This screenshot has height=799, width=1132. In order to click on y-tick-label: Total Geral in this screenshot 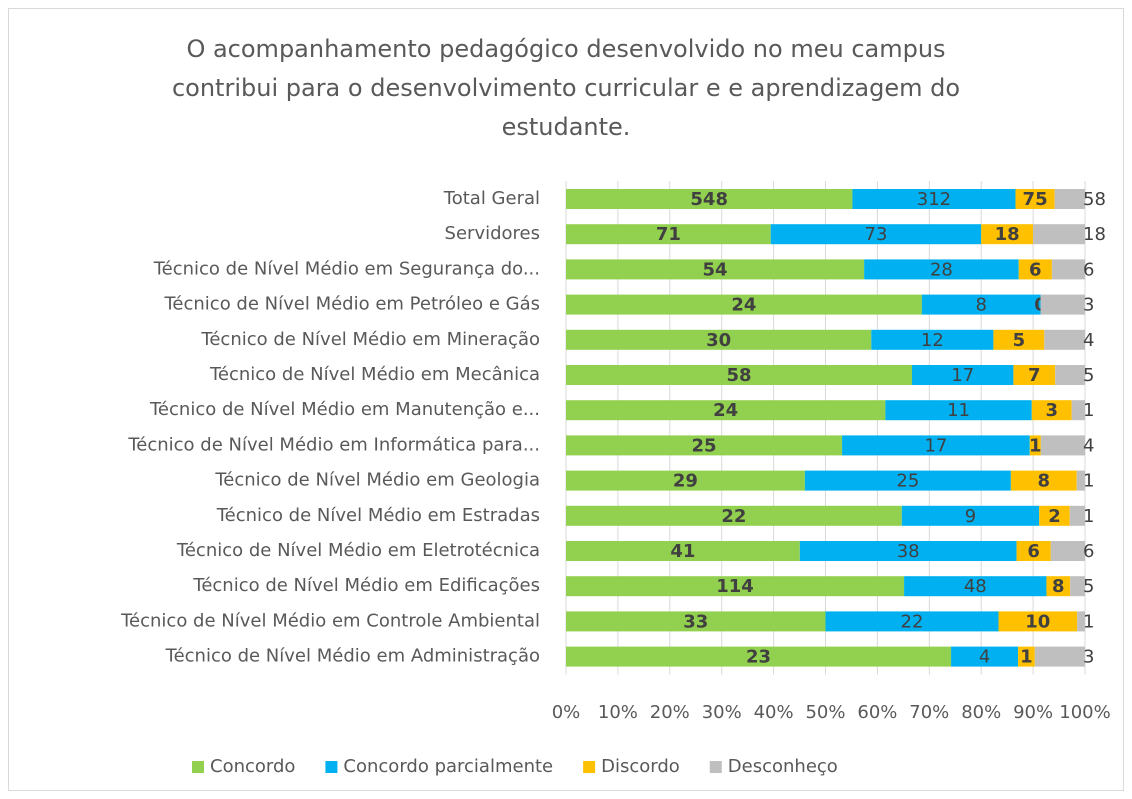, I will do `click(491, 198)`.